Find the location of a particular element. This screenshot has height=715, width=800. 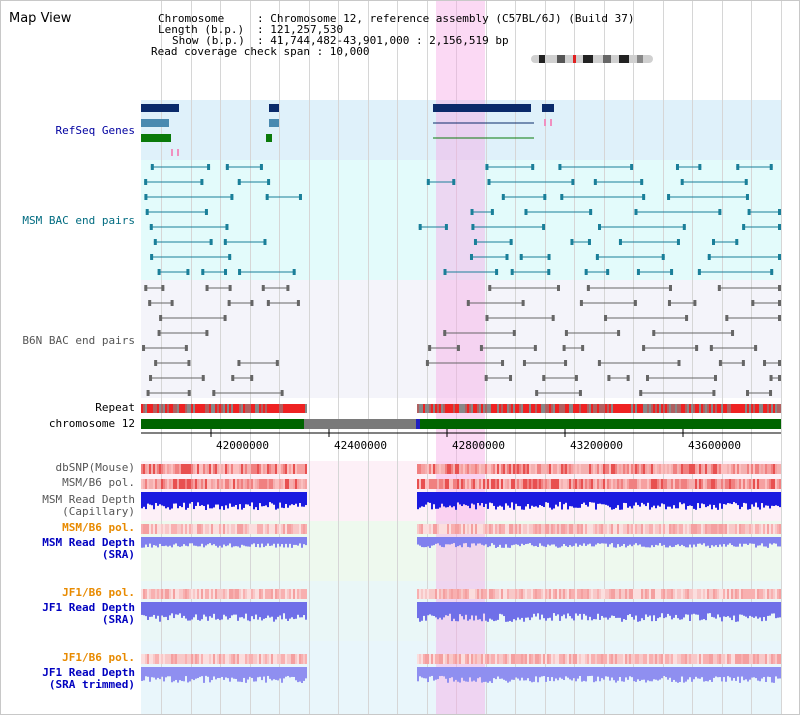

track-label-msm-b6-pol-2: MSM/B6 pol. is located at coordinates (98, 527).